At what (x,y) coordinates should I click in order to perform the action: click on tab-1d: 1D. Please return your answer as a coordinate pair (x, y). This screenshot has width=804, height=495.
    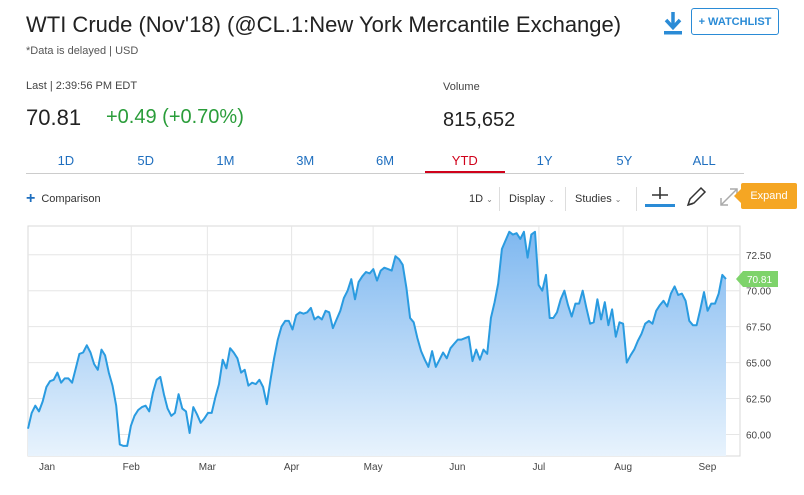
    Looking at the image, I should click on (66, 160).